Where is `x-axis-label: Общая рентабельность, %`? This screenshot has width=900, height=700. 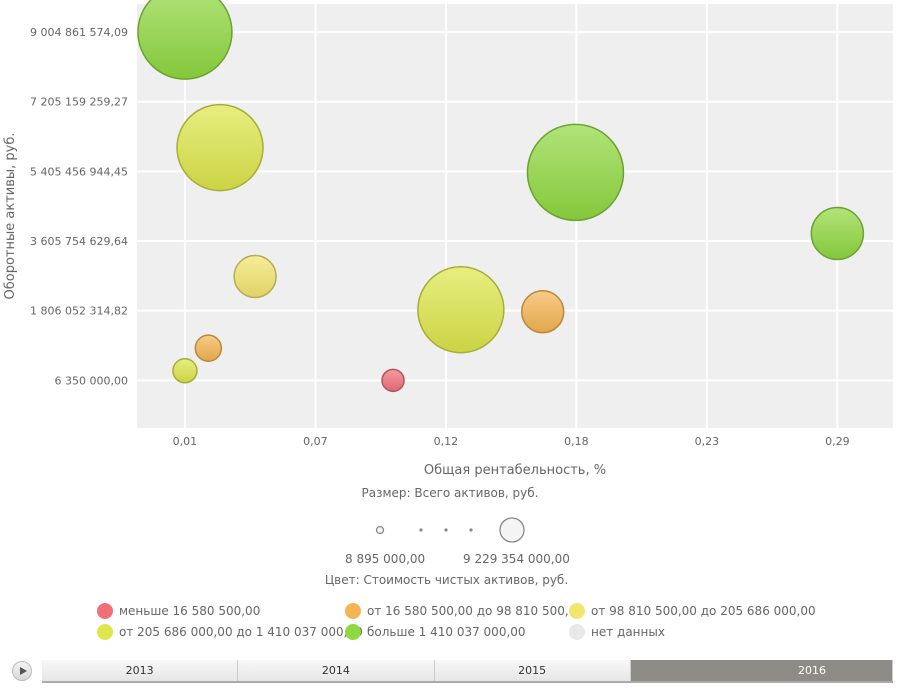 x-axis-label: Общая рентабельность, % is located at coordinates (515, 470).